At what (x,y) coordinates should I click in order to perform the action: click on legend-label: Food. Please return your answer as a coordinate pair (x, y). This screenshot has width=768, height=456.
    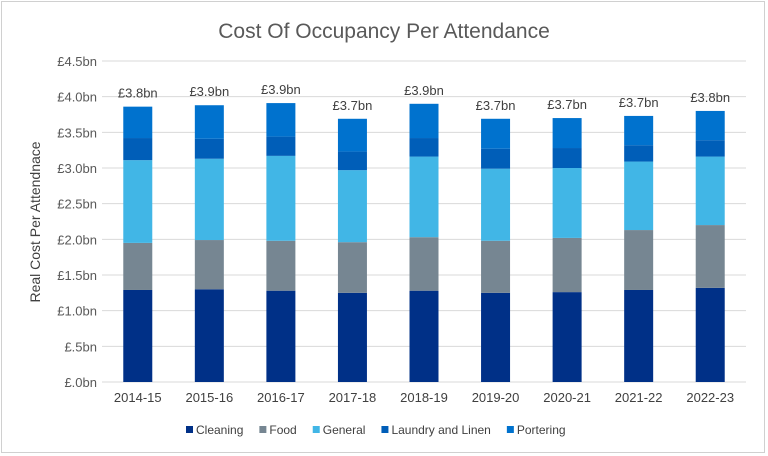
    Looking at the image, I should click on (282, 430).